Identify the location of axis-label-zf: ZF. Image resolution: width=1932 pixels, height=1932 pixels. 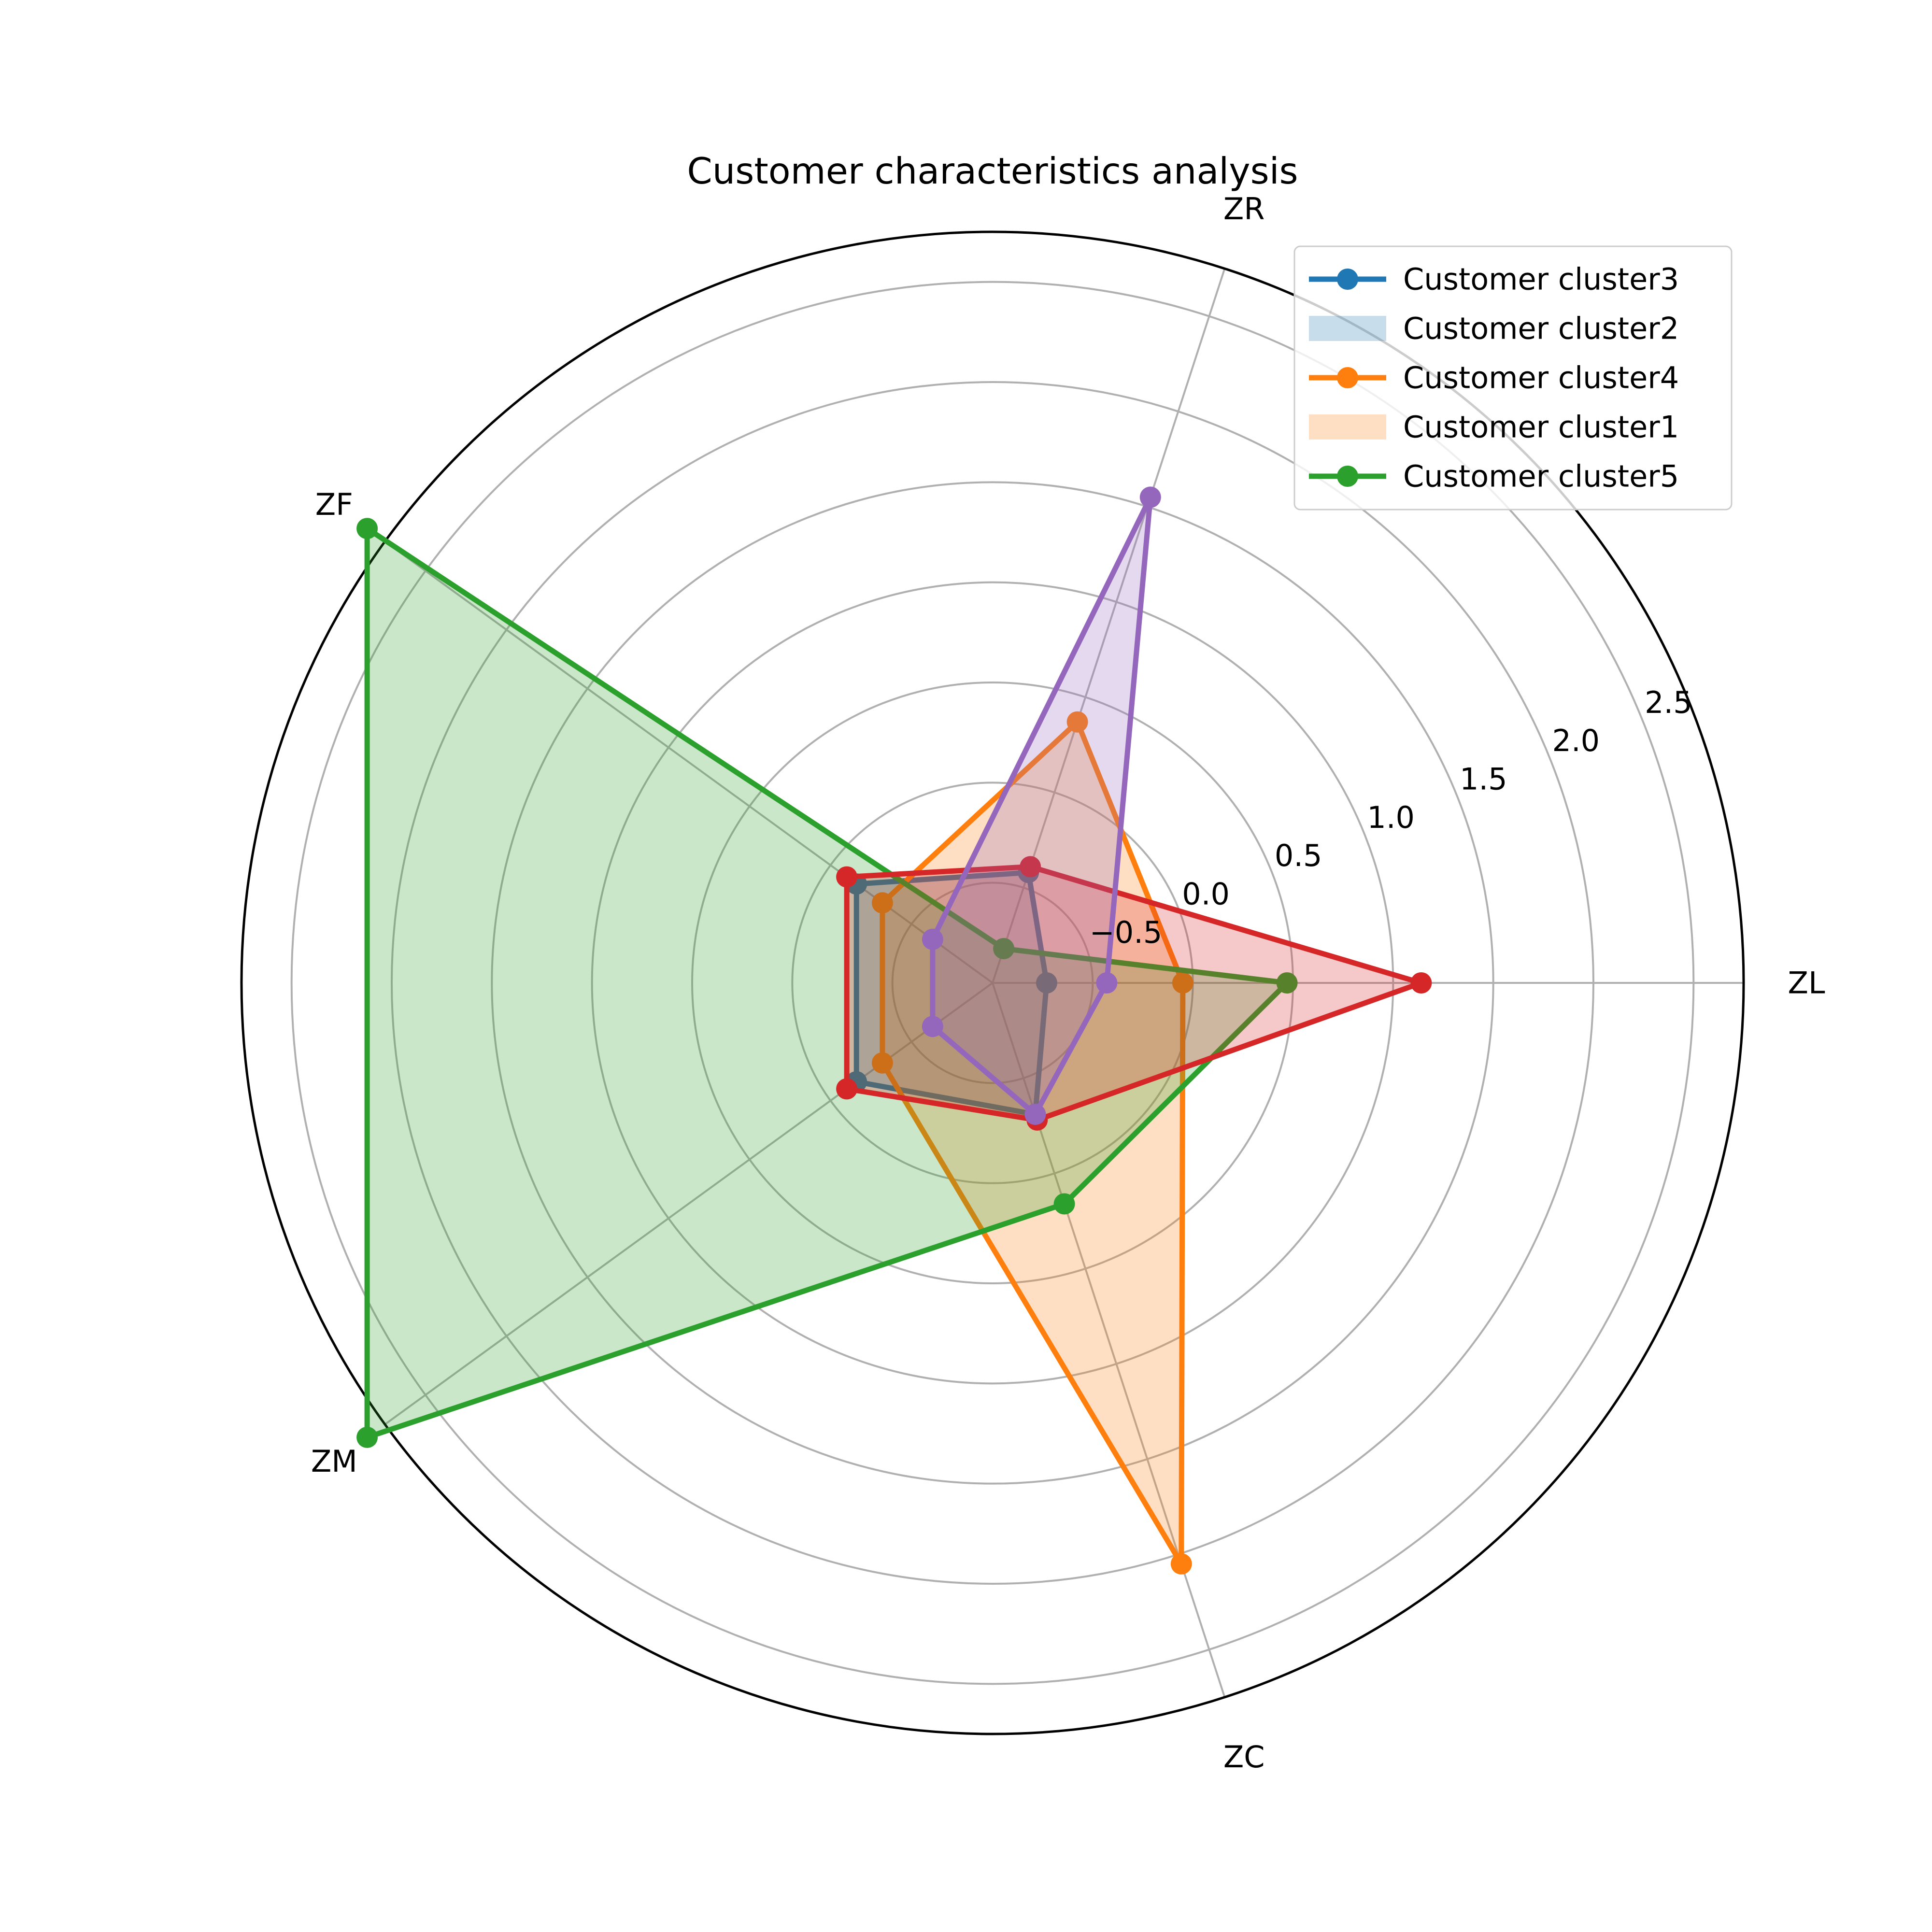
(334, 505).